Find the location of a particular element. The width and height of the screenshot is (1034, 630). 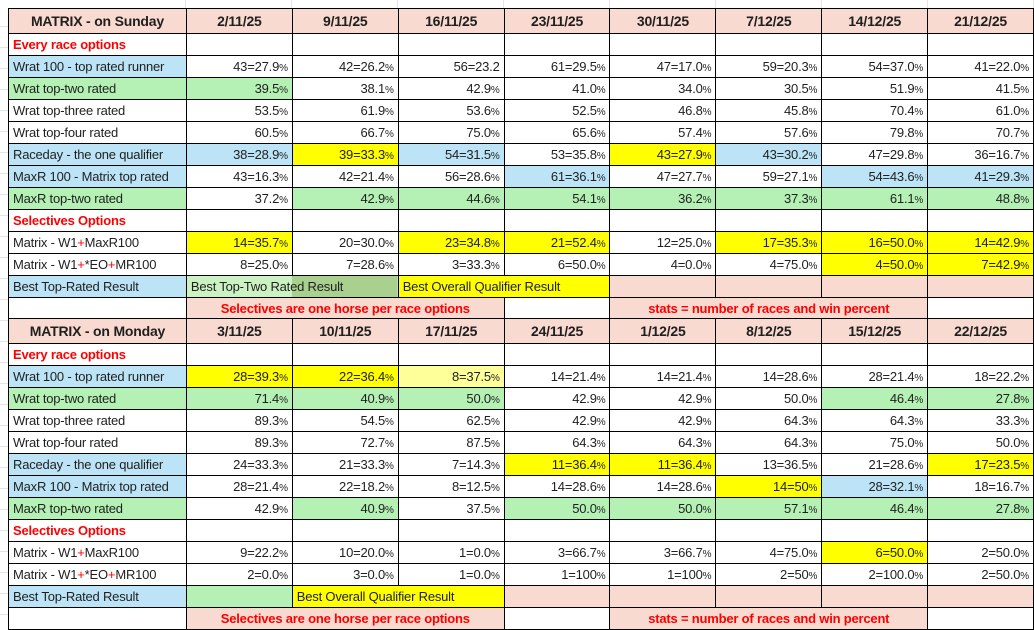

date-header-cell: 16/11/25 is located at coordinates (451, 21).